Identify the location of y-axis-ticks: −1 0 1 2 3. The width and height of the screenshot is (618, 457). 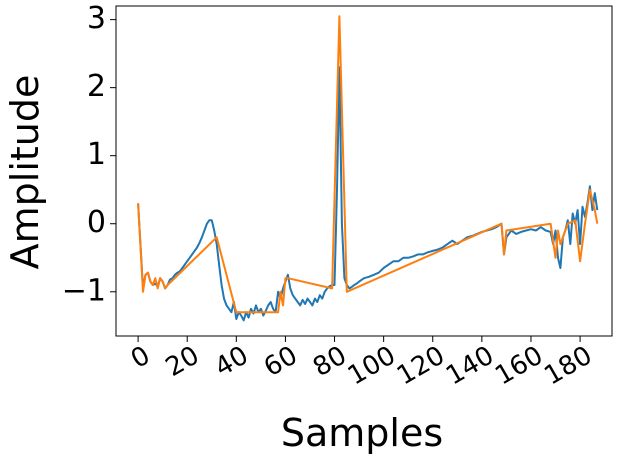
(89, 154).